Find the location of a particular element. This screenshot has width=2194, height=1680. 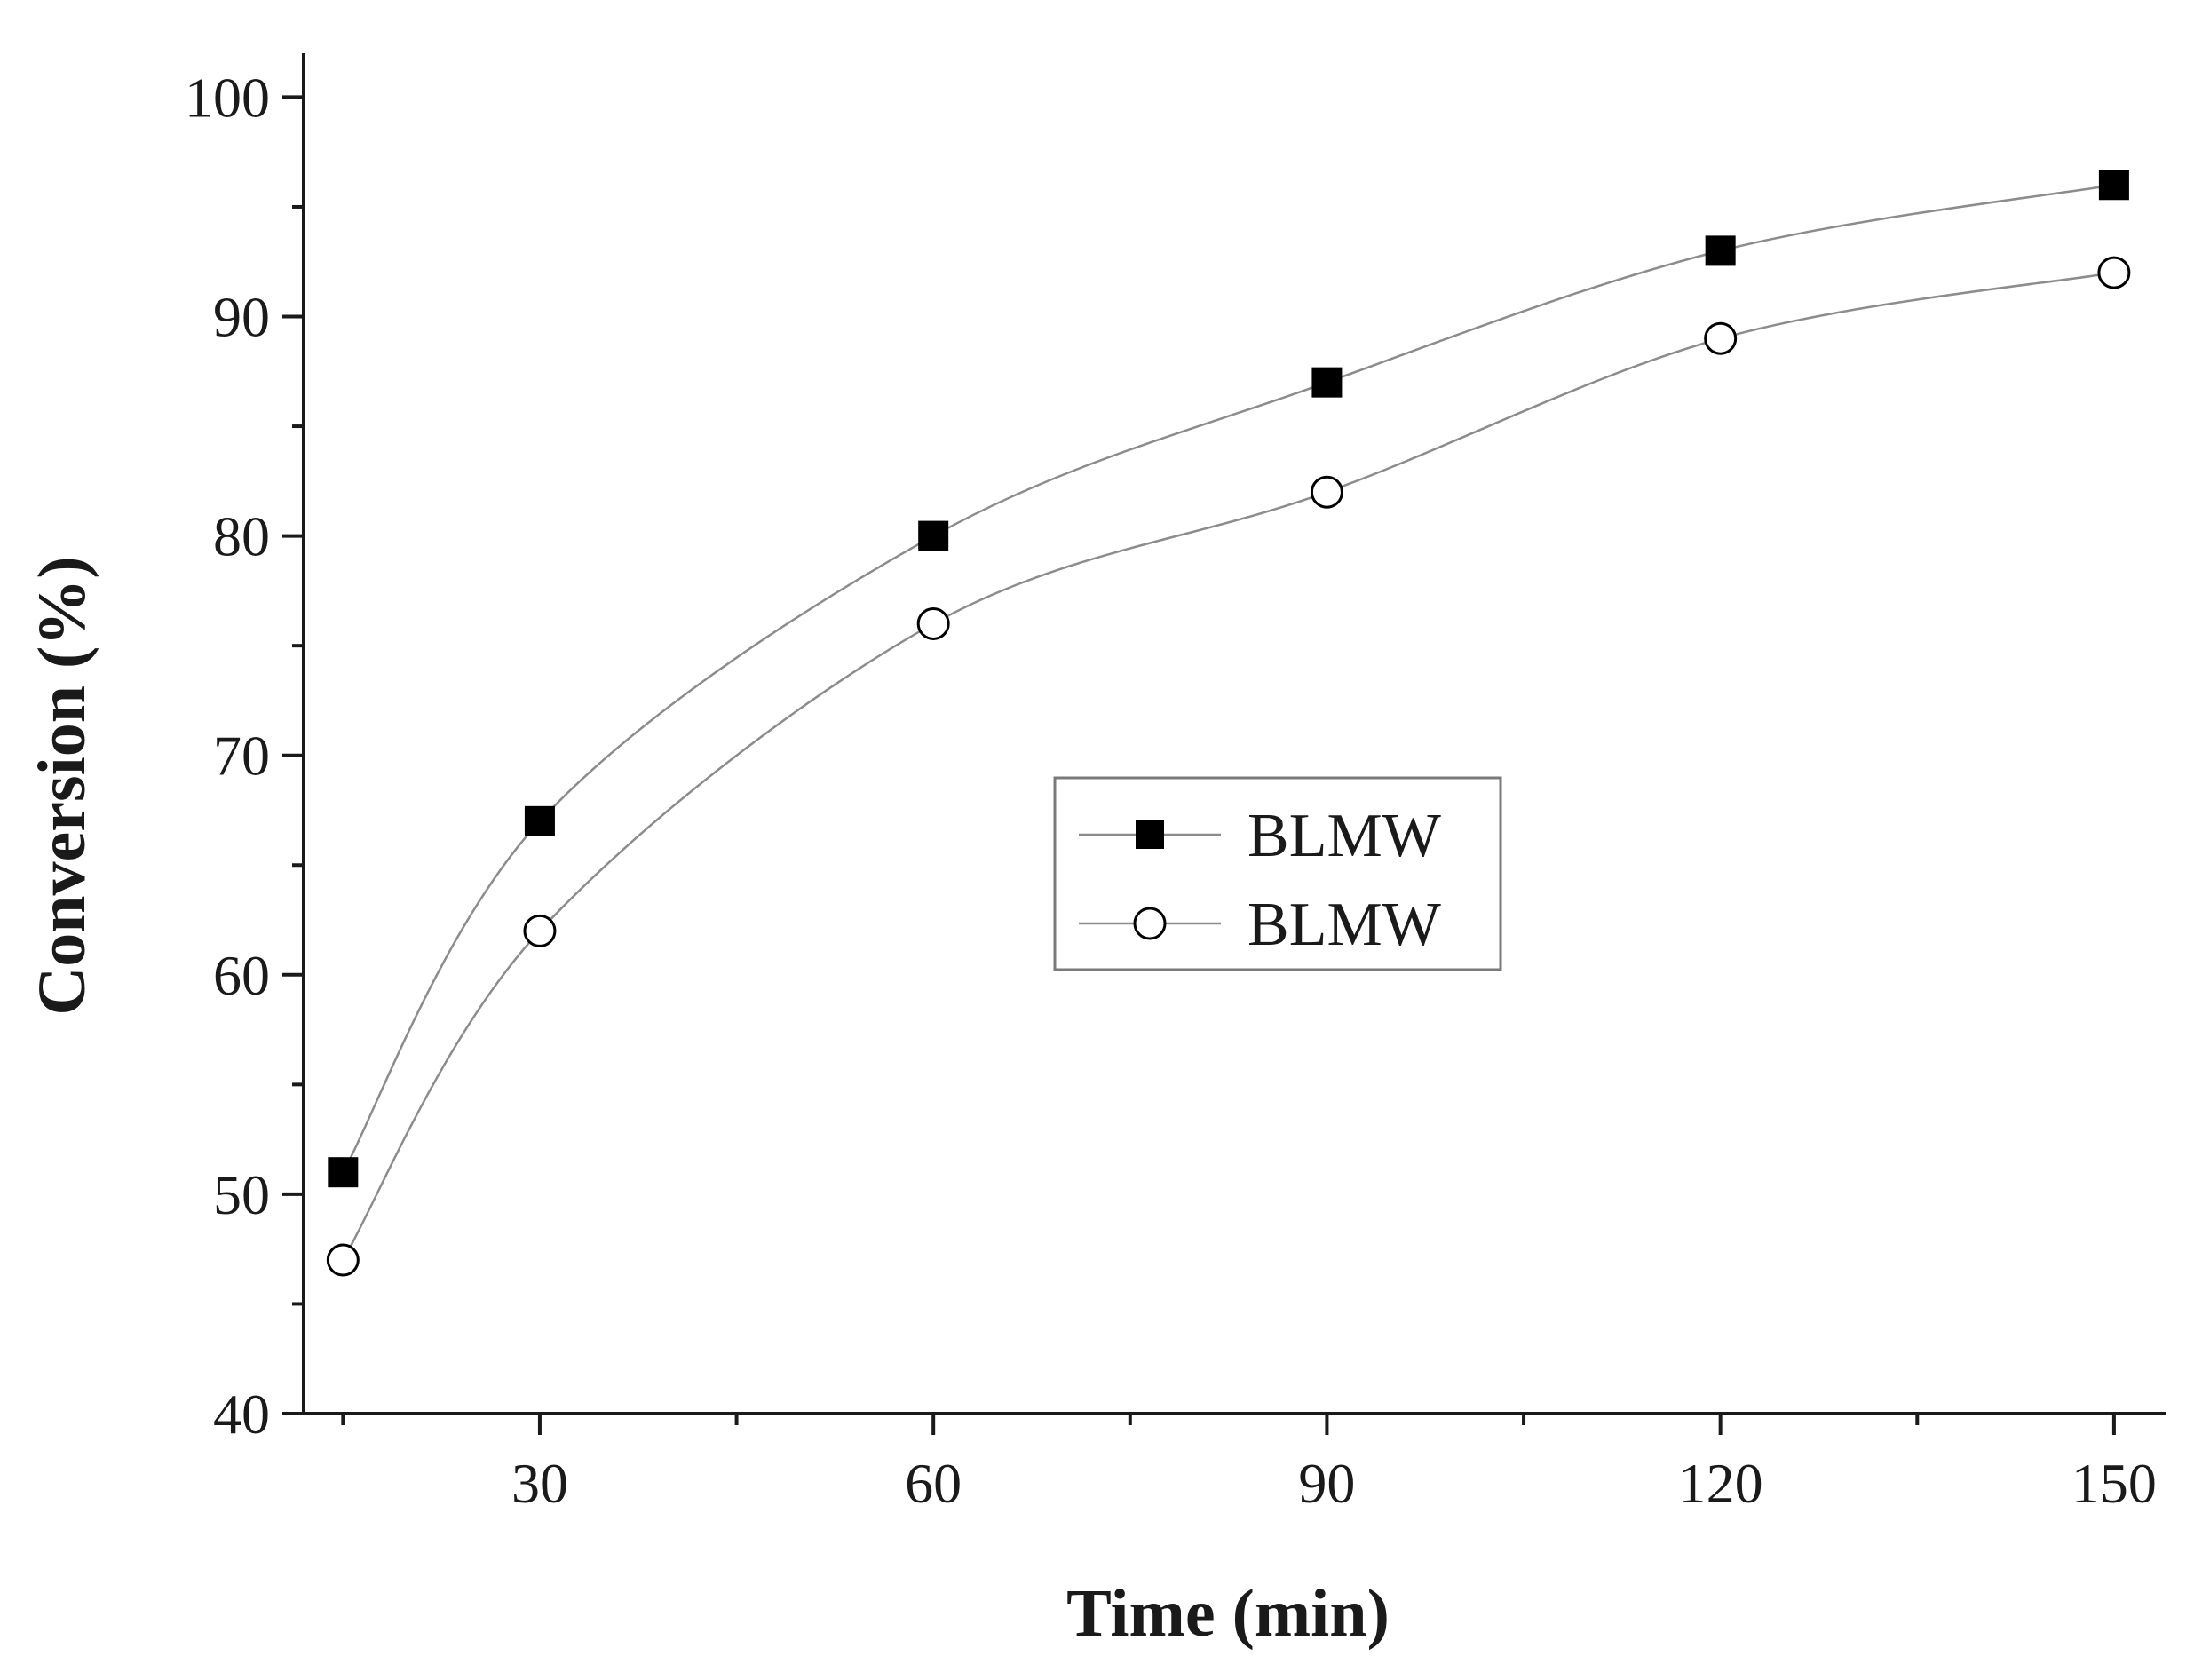

x-axis-title: Time (min) is located at coordinates (1228, 1613).